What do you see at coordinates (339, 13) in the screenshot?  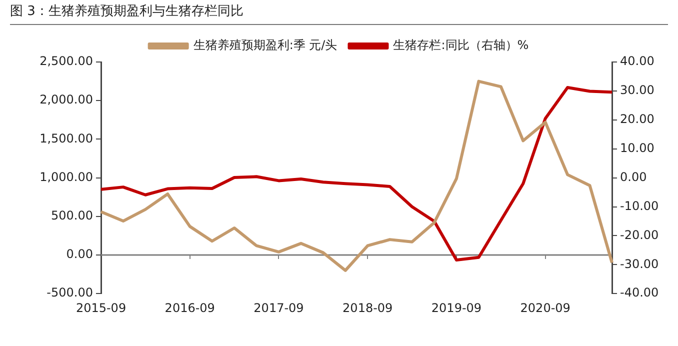 I see `chart-title: 图 3：生猪养殖预期盈利与生猪存栏同比` at bounding box center [339, 13].